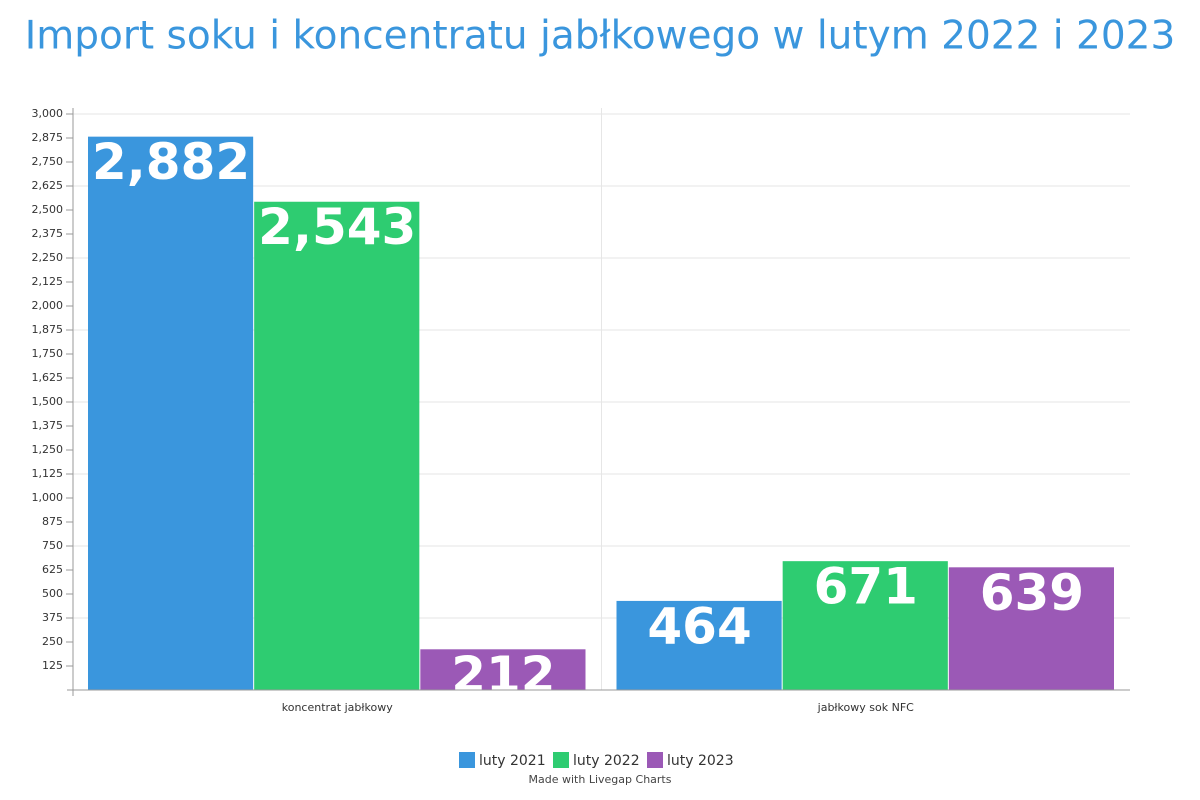 The height and width of the screenshot is (800, 1200). Describe the element at coordinates (606, 761) in the screenshot. I see `legend-label: luty 2022` at that location.